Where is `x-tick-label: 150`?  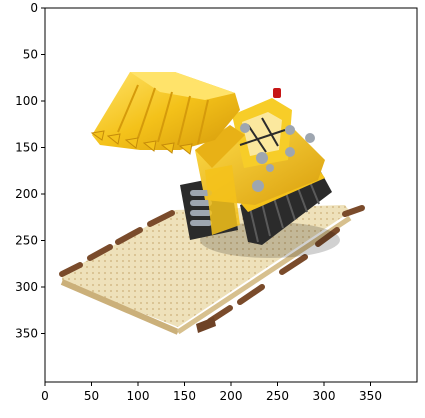 x-tick-label: 150 is located at coordinates (184, 396).